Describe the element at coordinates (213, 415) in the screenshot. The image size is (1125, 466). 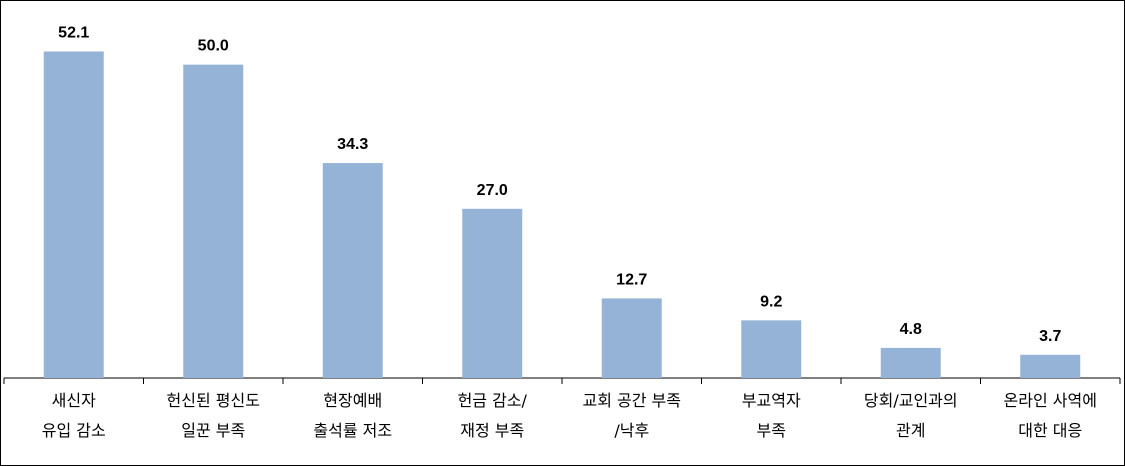
I see `x-tick-label: 헌신된 평신도 일꾼 부족` at that location.